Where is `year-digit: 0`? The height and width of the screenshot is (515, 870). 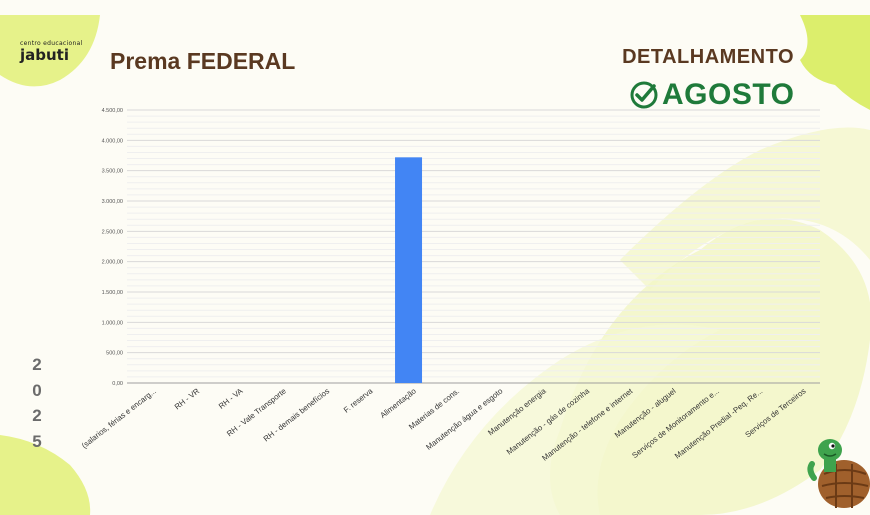 year-digit: 0 is located at coordinates (37, 390).